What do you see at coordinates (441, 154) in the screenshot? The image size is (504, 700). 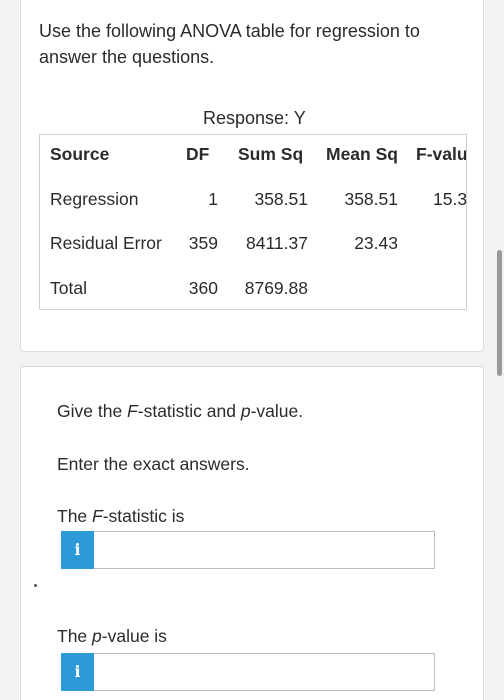 I see `header-f-value: F-valu` at bounding box center [441, 154].